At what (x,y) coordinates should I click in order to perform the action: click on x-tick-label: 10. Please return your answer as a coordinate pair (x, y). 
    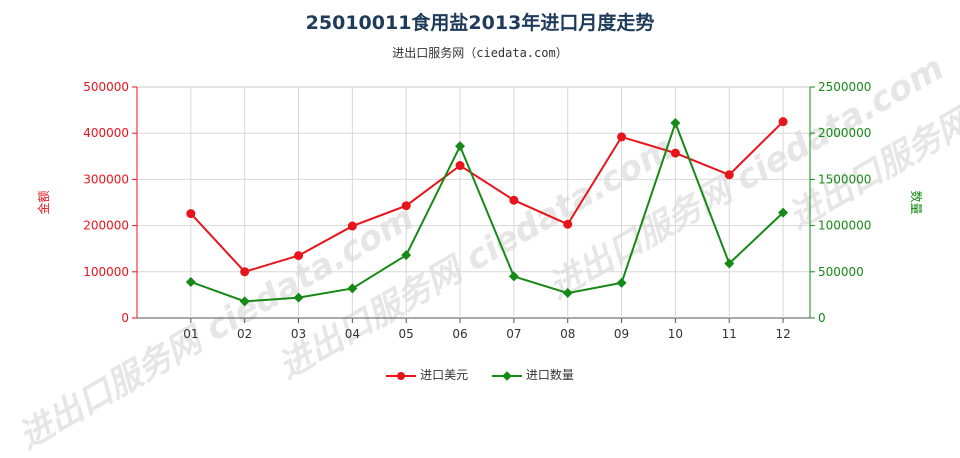
    Looking at the image, I should click on (675, 334).